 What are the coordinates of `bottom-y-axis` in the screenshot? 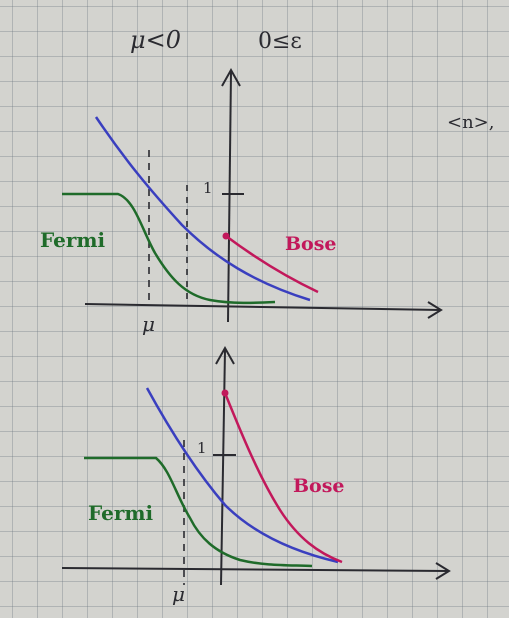 It's located at (223, 467).